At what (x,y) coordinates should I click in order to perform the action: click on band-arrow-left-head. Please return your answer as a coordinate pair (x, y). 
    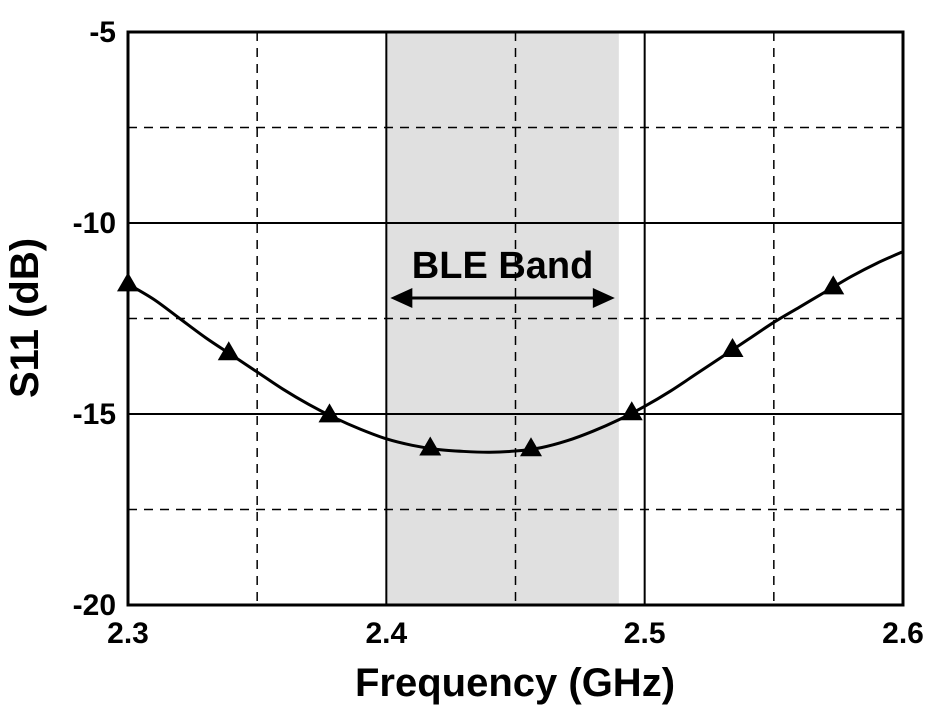
    Looking at the image, I should click on (401, 298).